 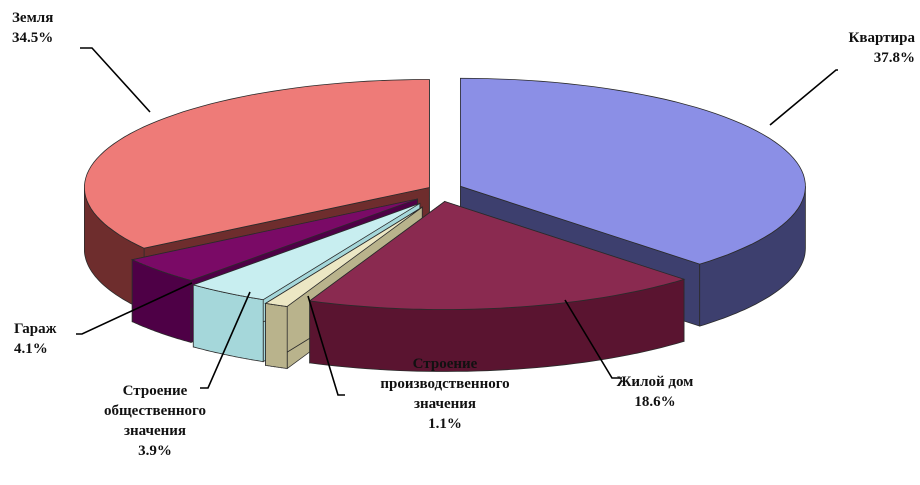 I want to click on data-label-category: производственного, so click(x=444, y=384).